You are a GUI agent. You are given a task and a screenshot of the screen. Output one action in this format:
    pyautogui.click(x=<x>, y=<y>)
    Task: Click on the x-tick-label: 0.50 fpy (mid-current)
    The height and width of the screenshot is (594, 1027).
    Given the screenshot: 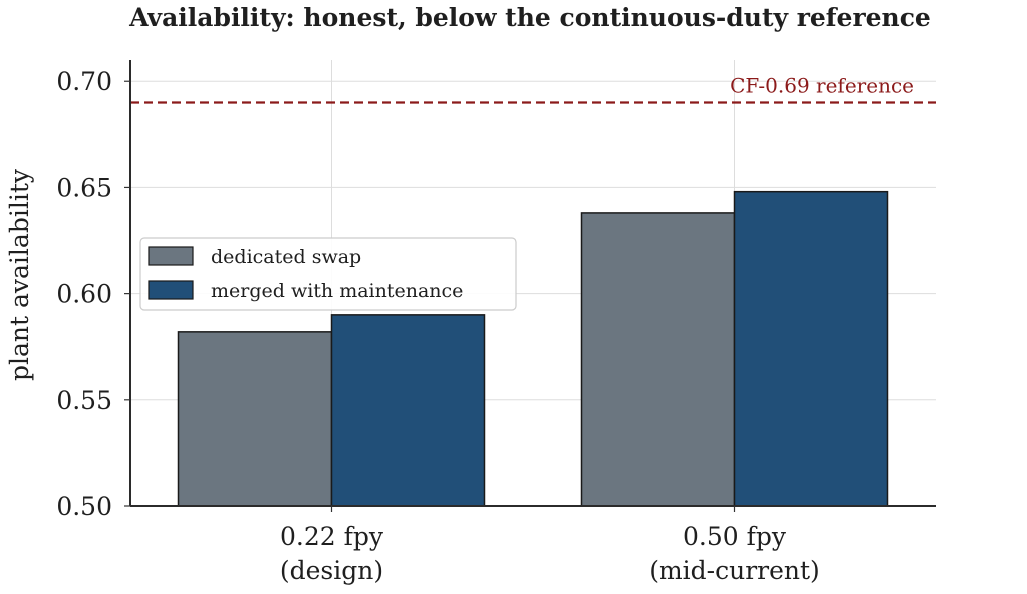 What is the action you would take?
    pyautogui.click(x=734, y=553)
    